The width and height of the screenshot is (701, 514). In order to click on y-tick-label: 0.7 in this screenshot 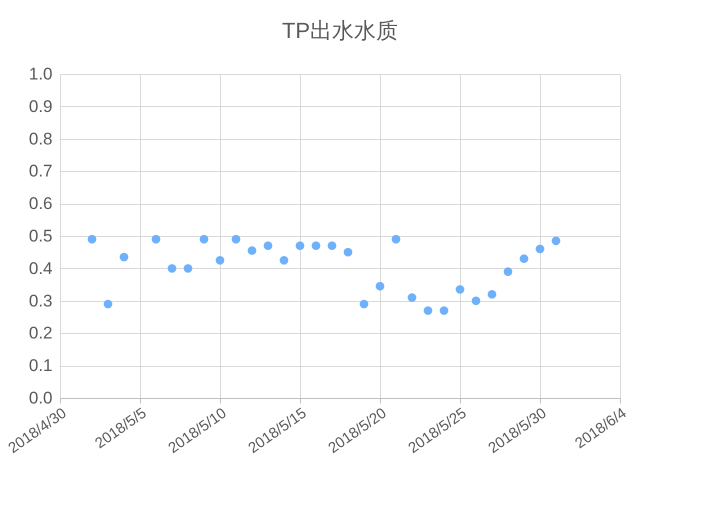, I will do `click(40, 171)`.